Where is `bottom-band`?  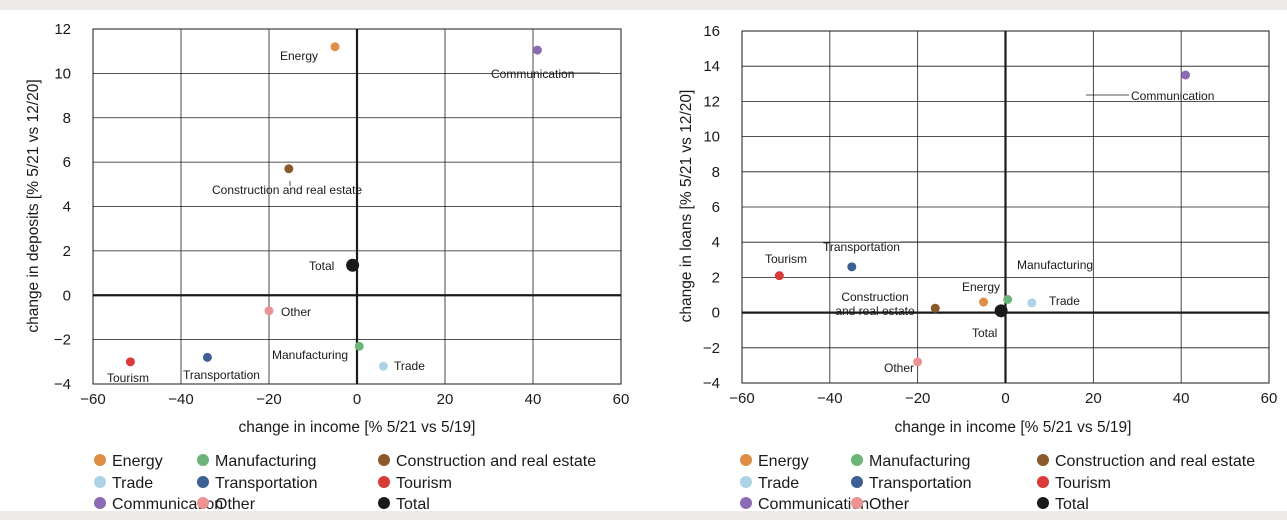
bottom-band is located at coordinates (643, 515).